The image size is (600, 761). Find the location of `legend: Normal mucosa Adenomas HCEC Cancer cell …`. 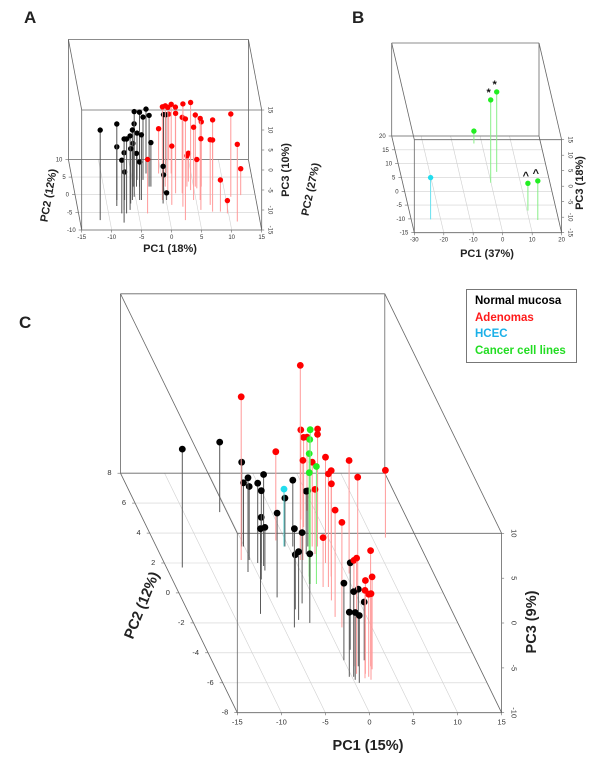

legend: Normal mucosa Adenomas HCEC Cancer cell … is located at coordinates (521, 326).